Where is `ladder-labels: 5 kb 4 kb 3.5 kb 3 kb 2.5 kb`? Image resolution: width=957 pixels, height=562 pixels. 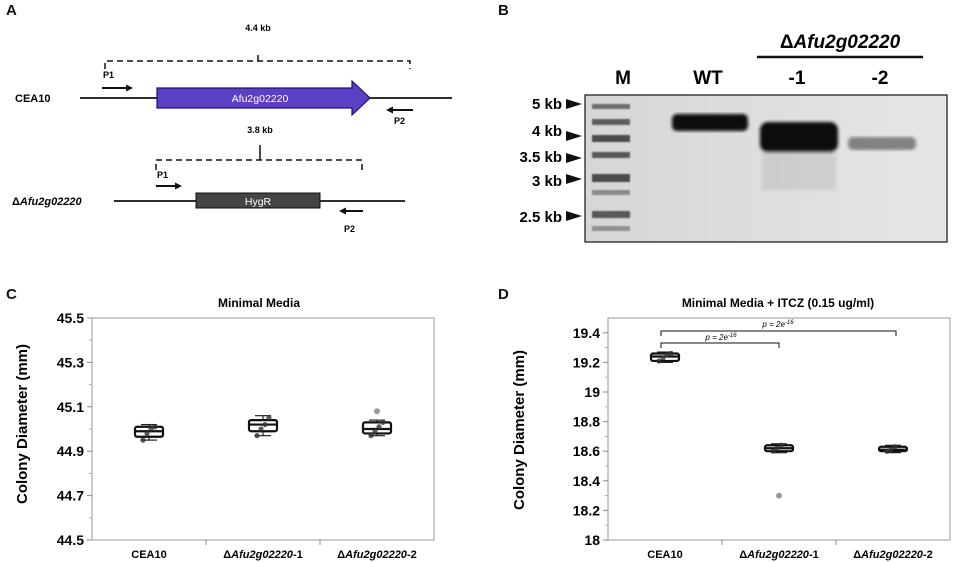
ladder-labels: 5 kb 4 kb 3.5 kb 3 kb 2.5 kb is located at coordinates (550, 161).